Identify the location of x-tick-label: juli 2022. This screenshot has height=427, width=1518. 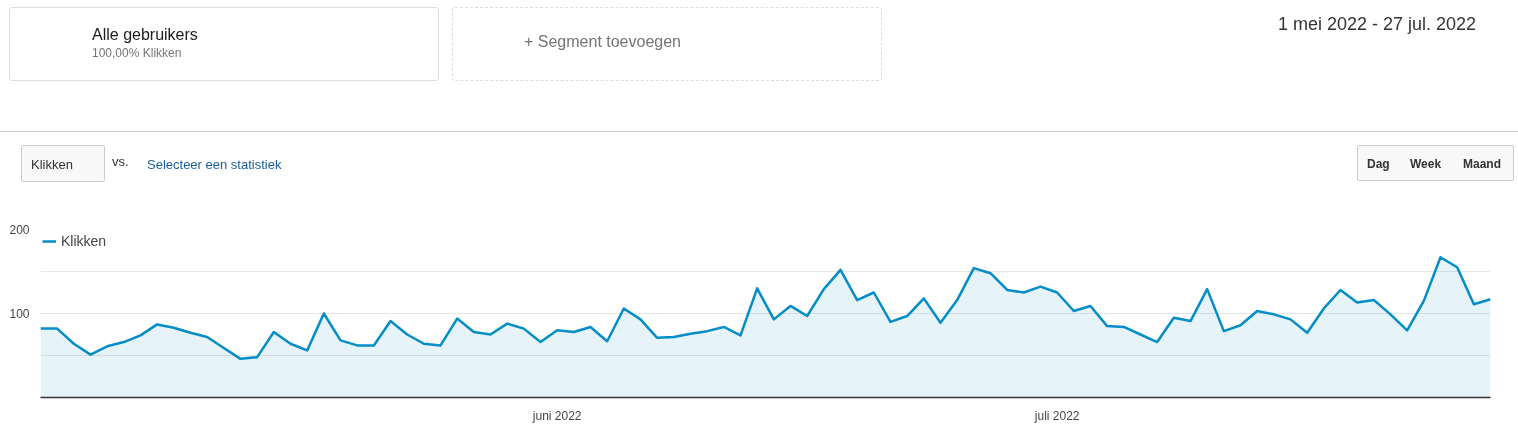
(1056, 415).